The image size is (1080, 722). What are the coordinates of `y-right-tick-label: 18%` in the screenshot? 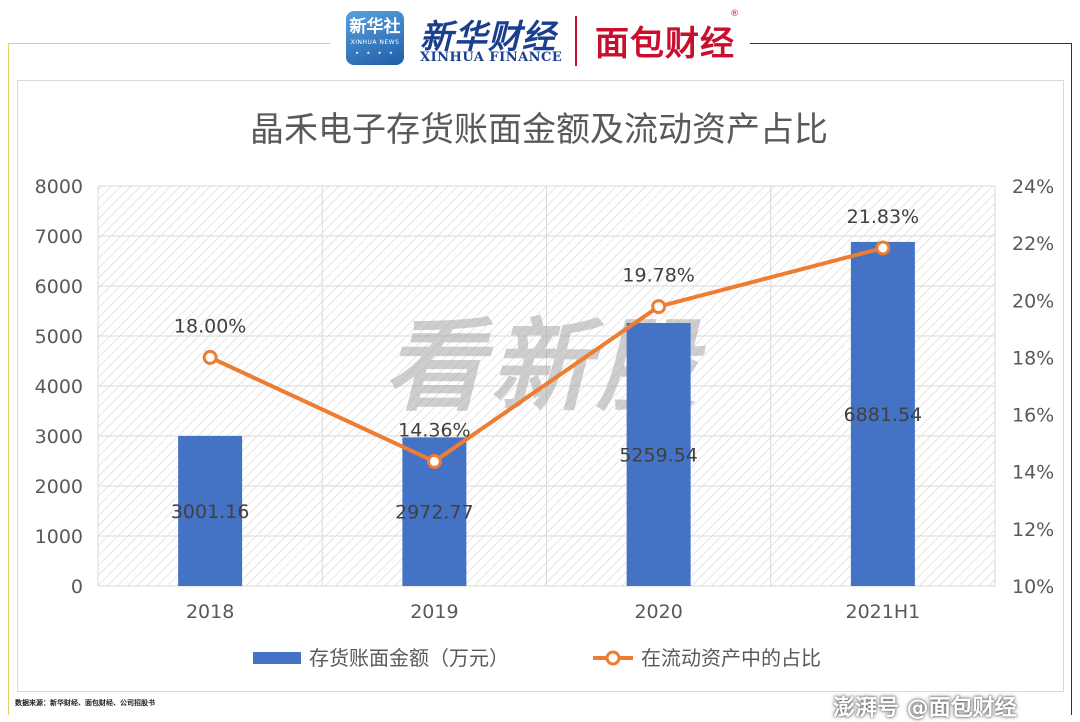 It's located at (1033, 358).